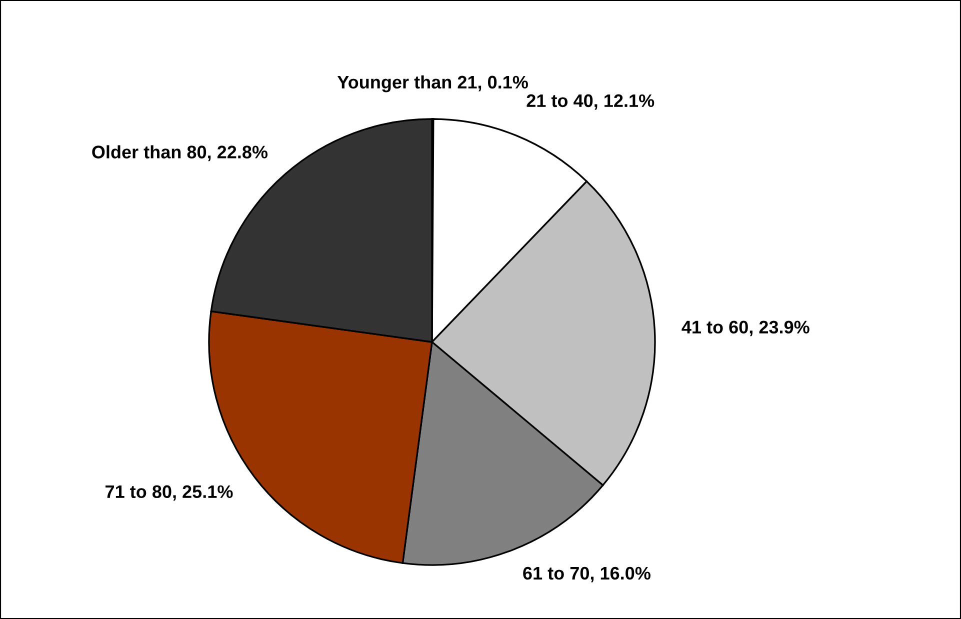 This screenshot has width=961, height=619. Describe the element at coordinates (590, 102) in the screenshot. I see `slice-label: 21 to 40, 12.1%` at that location.